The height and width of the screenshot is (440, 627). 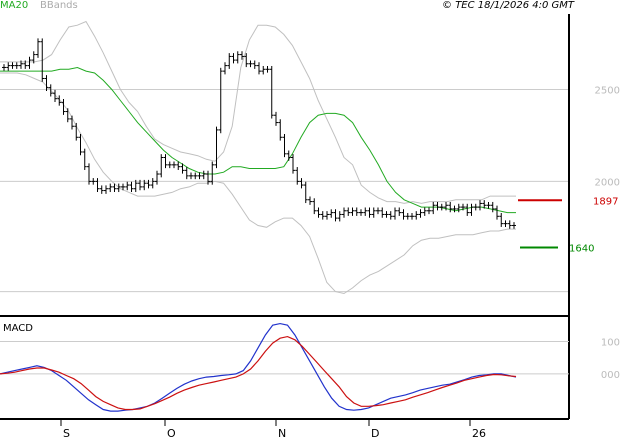 What do you see at coordinates (479, 433) in the screenshot?
I see `x-tick-label: 26` at bounding box center [479, 433].